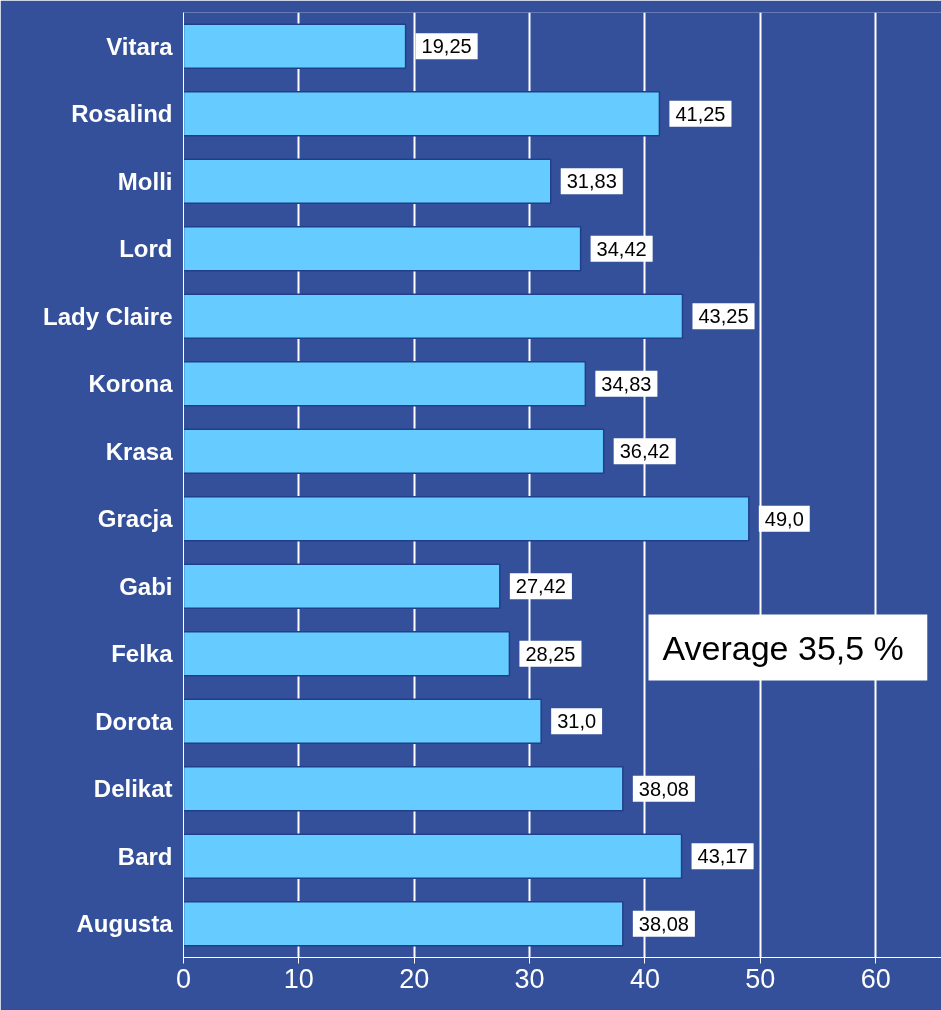 The width and height of the screenshot is (941, 1010). What do you see at coordinates (139, 451) in the screenshot?
I see `y-tick-label: Krasa` at bounding box center [139, 451].